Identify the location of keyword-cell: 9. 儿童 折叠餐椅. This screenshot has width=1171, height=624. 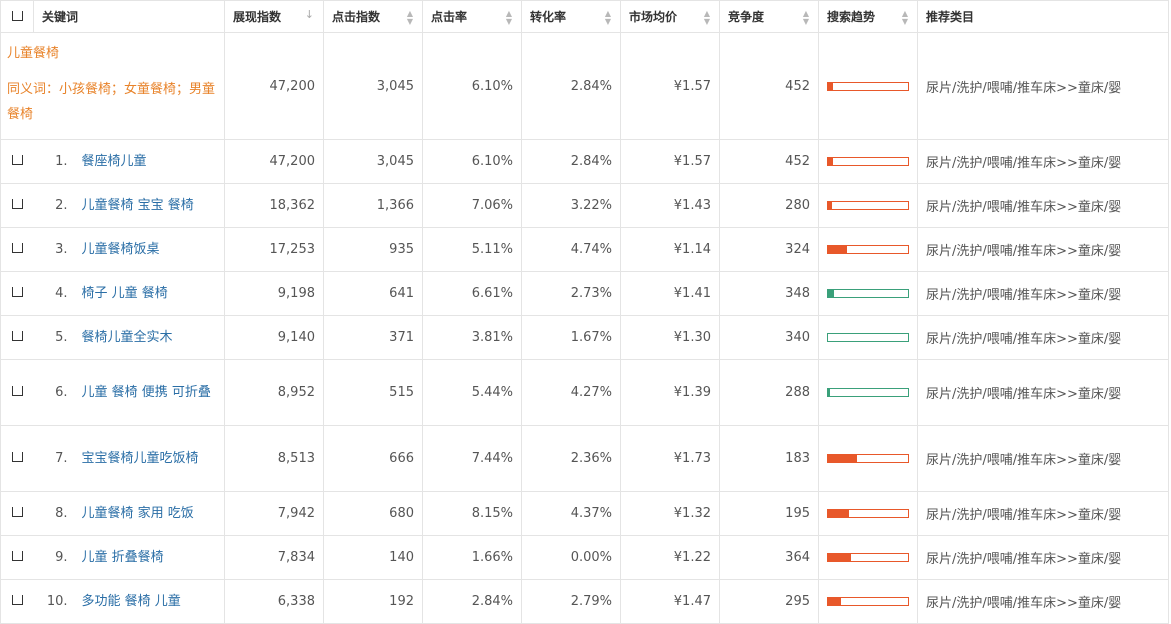
(129, 557).